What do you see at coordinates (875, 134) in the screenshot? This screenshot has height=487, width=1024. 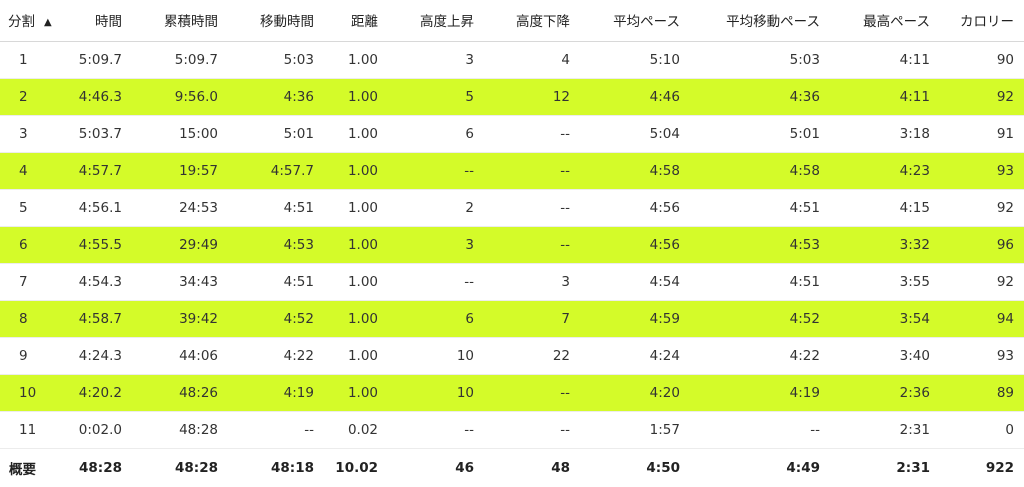 I see `cell-best-pace: 3:18` at bounding box center [875, 134].